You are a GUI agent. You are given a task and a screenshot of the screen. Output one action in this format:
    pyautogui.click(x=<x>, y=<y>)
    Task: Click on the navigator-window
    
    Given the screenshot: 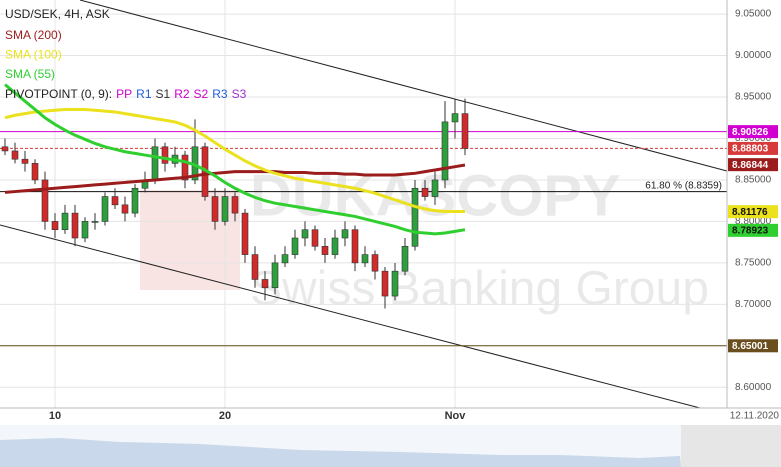 What is the action you would take?
    pyautogui.click(x=731, y=446)
    